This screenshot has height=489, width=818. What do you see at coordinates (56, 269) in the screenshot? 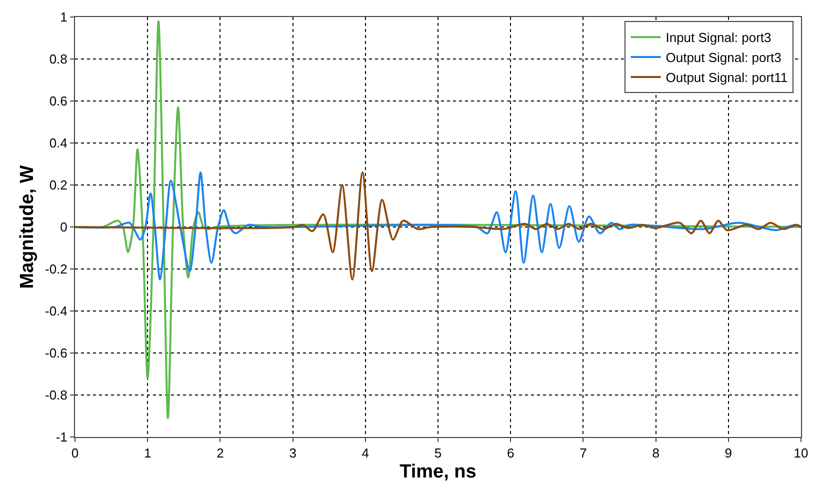
I see `y-tick-label: -0.2` at bounding box center [56, 269].